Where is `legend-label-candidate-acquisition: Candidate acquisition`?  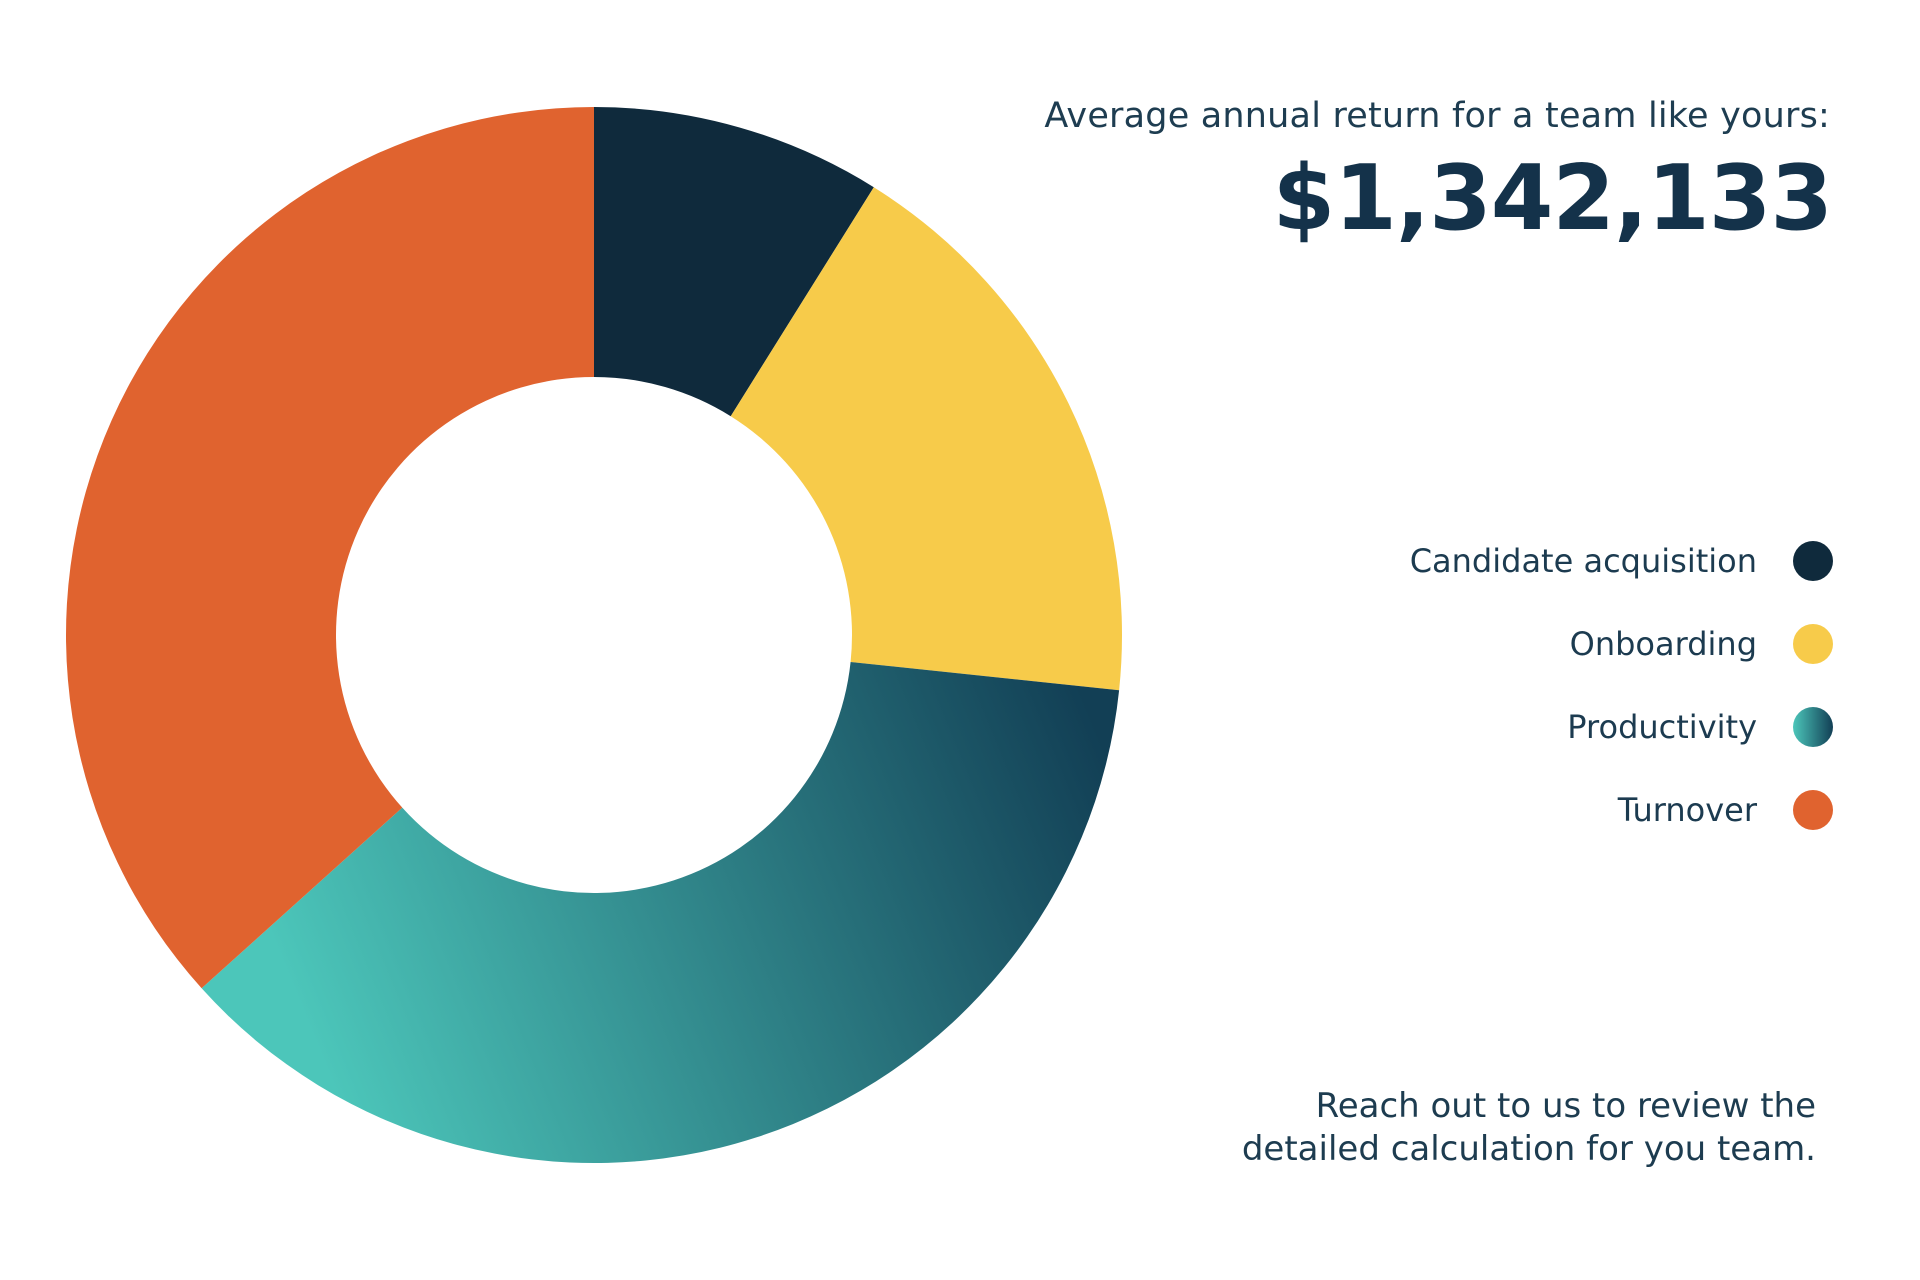
legend-label-candidate-acquisition: Candidate acquisition is located at coordinates (1583, 561).